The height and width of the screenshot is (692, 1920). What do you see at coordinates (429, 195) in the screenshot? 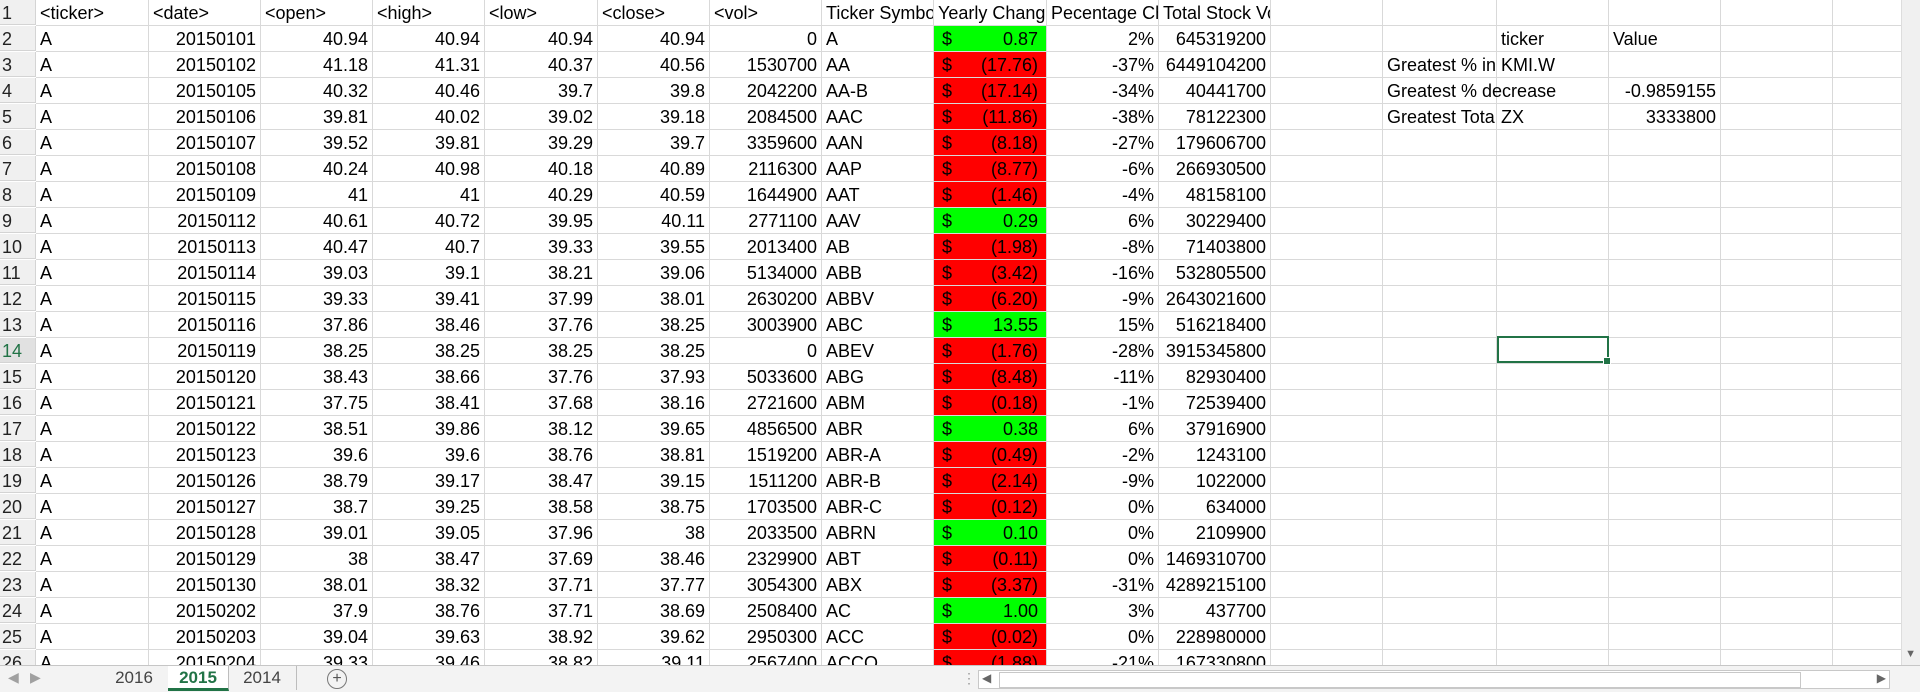
I see `high-cell: 41` at bounding box center [429, 195].